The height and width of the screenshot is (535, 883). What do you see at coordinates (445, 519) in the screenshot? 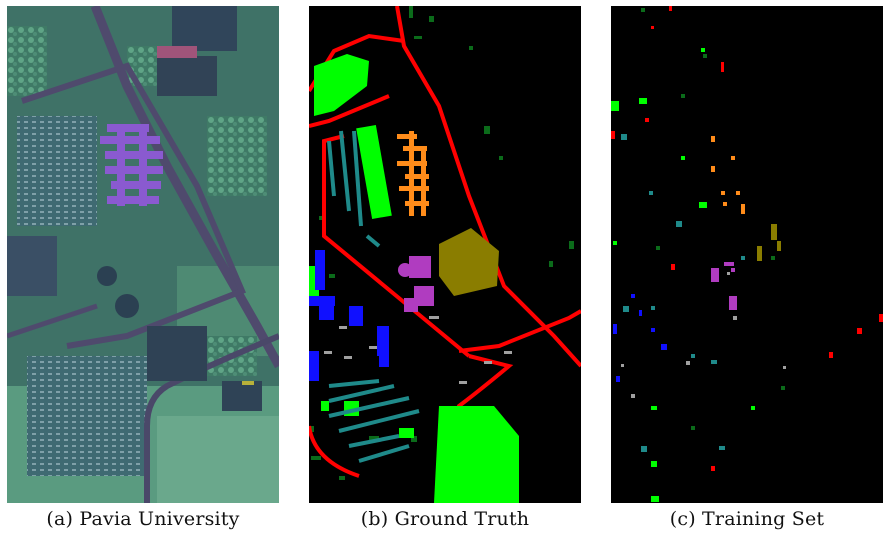
I see `caption-ground-truth: (b) Ground Truth` at bounding box center [445, 519].